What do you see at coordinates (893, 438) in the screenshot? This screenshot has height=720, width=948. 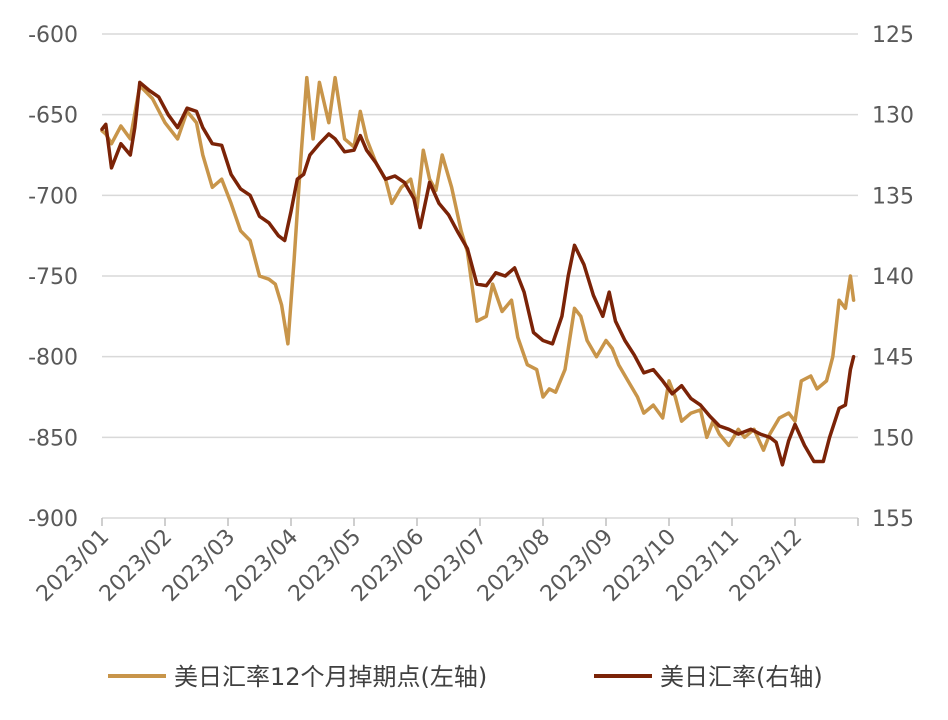 I see `right-y-tick-label: 150` at bounding box center [893, 438].